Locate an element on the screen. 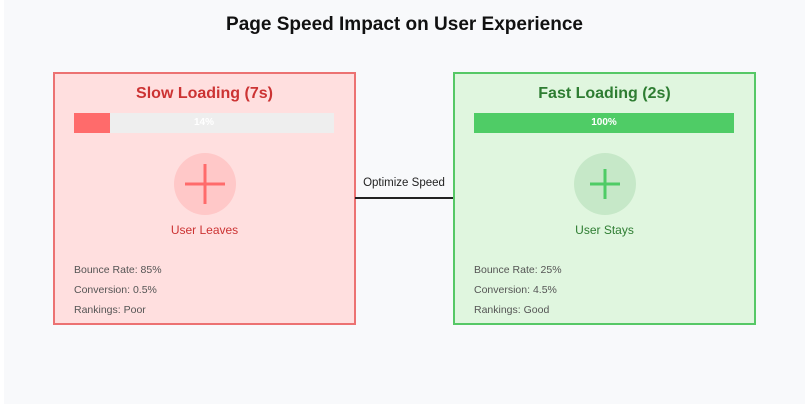  slow-progress-label: 14% is located at coordinates (203, 122).